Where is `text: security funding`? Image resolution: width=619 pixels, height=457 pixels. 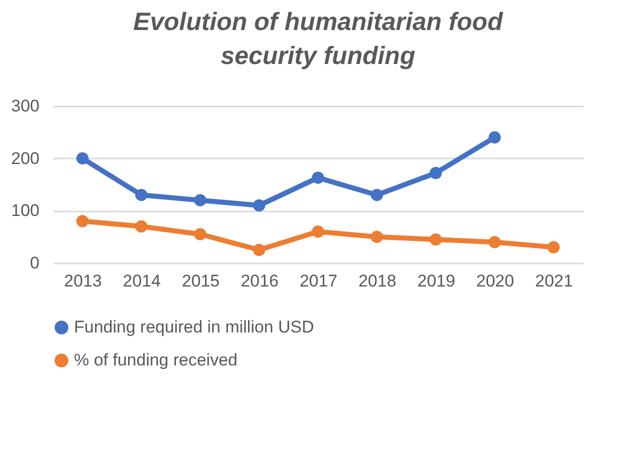
text: security funding is located at coordinates (318, 56).